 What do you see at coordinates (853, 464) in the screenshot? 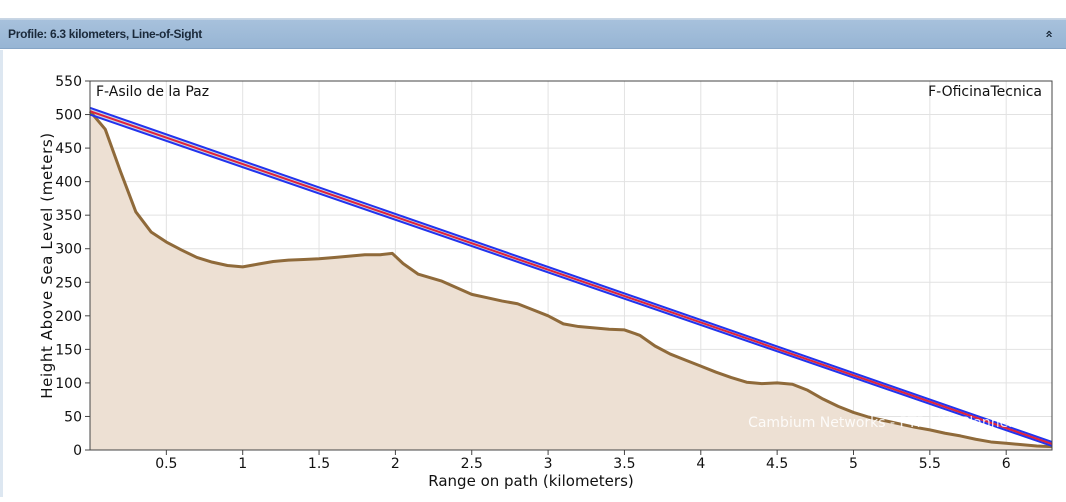
I see `x-tick-label: 5` at bounding box center [853, 464].